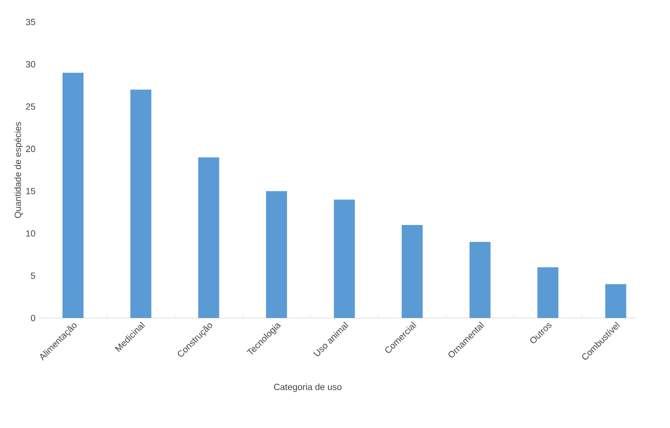 This screenshot has width=670, height=428. I want to click on y-tick-label: 30, so click(31, 64).